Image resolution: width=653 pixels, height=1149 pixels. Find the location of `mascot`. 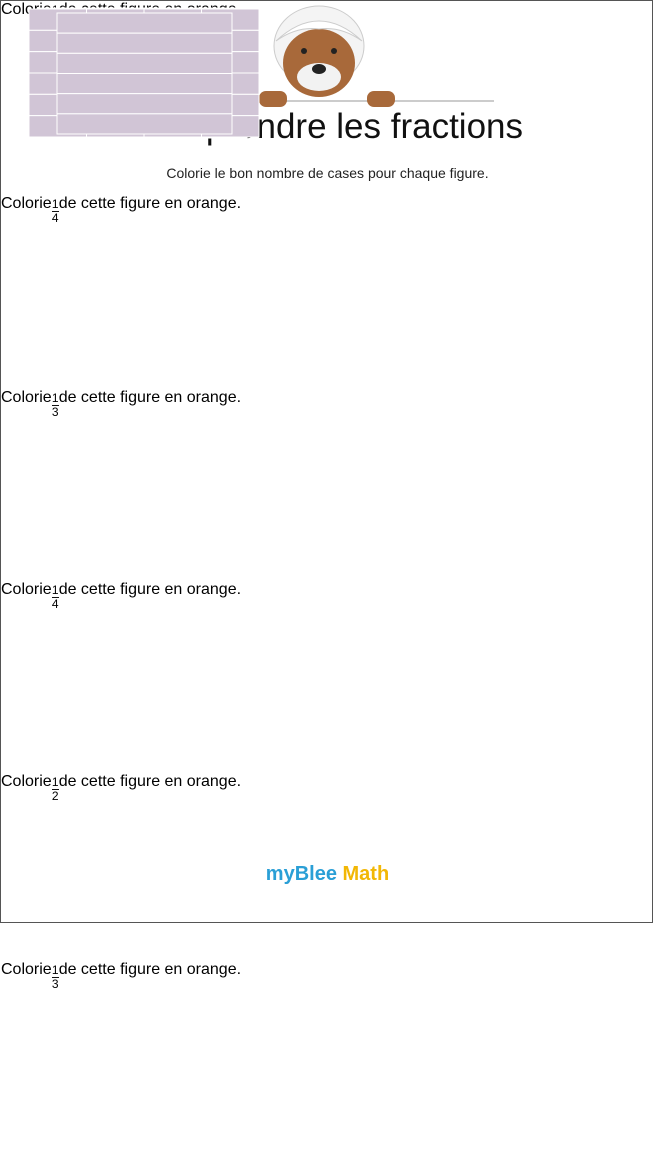

mascot is located at coordinates (329, 56).